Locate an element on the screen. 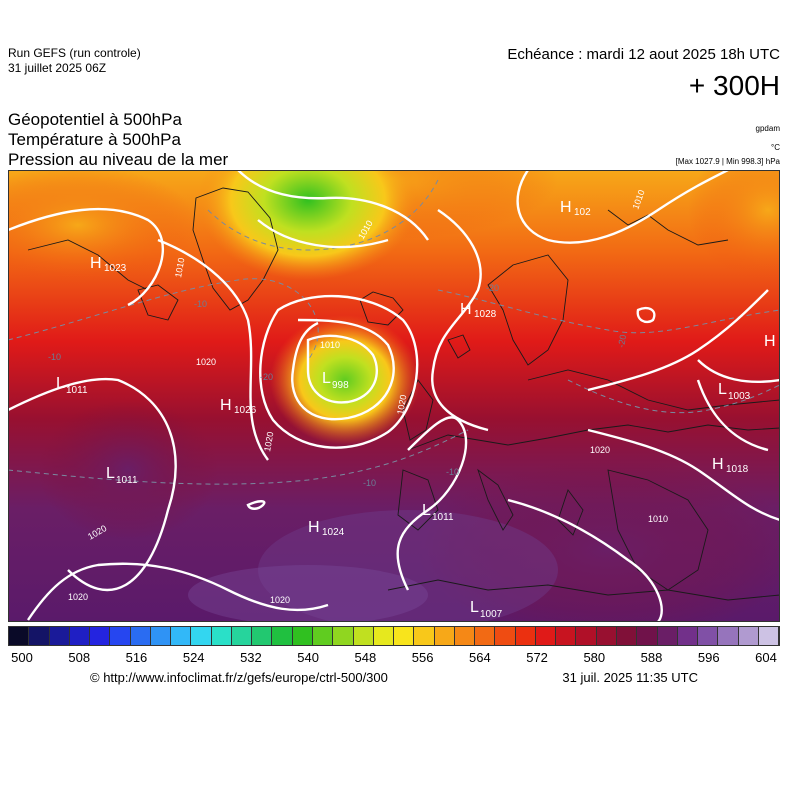 This screenshot has height=789, width=788. scale-tick-label: 556 is located at coordinates (422, 657).